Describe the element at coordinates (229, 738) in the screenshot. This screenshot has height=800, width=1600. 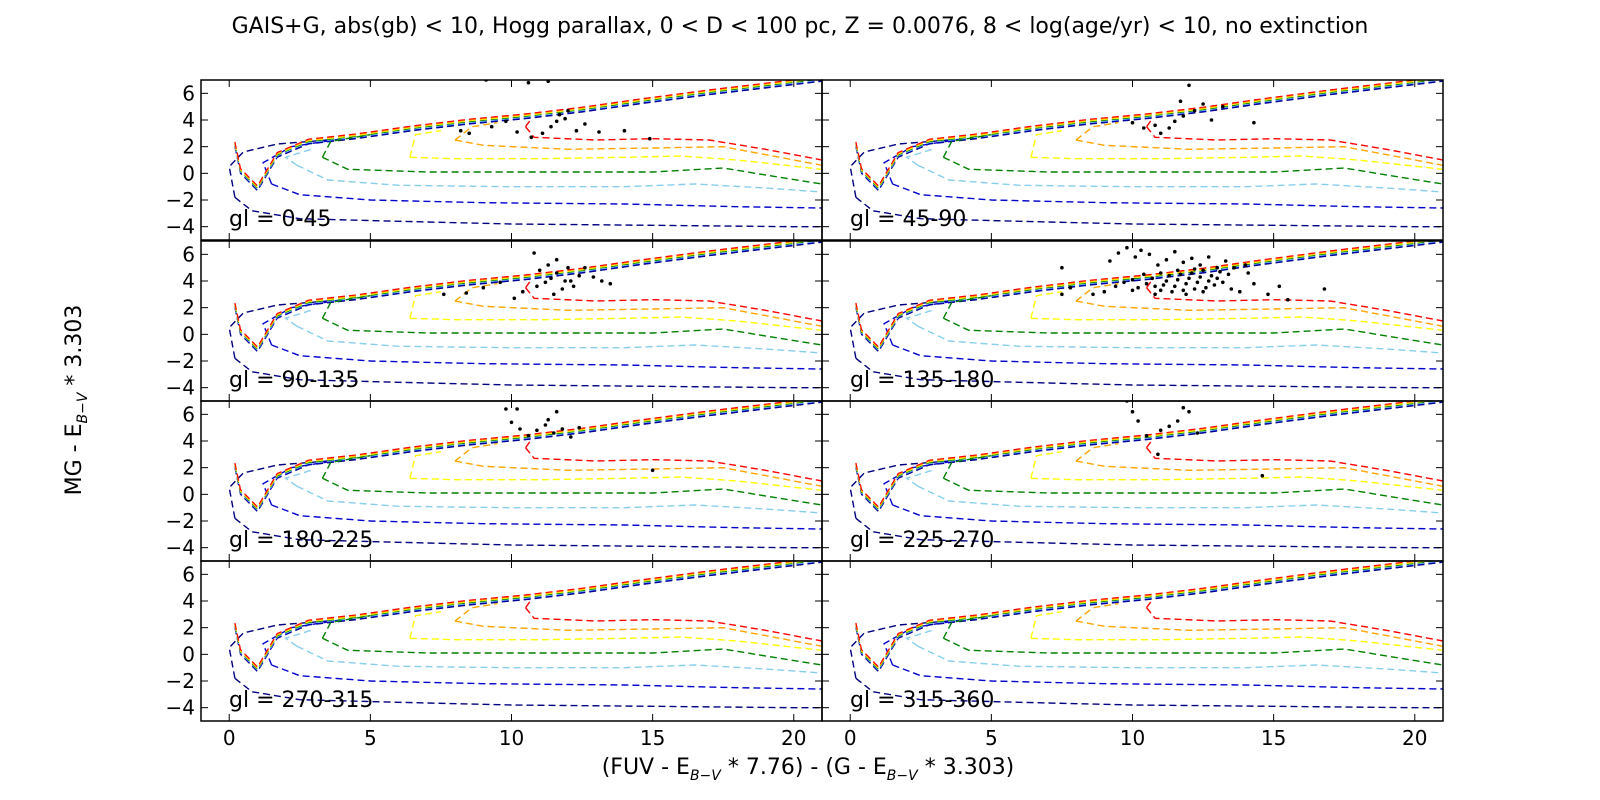
I see `x-tick-label: 0` at that location.